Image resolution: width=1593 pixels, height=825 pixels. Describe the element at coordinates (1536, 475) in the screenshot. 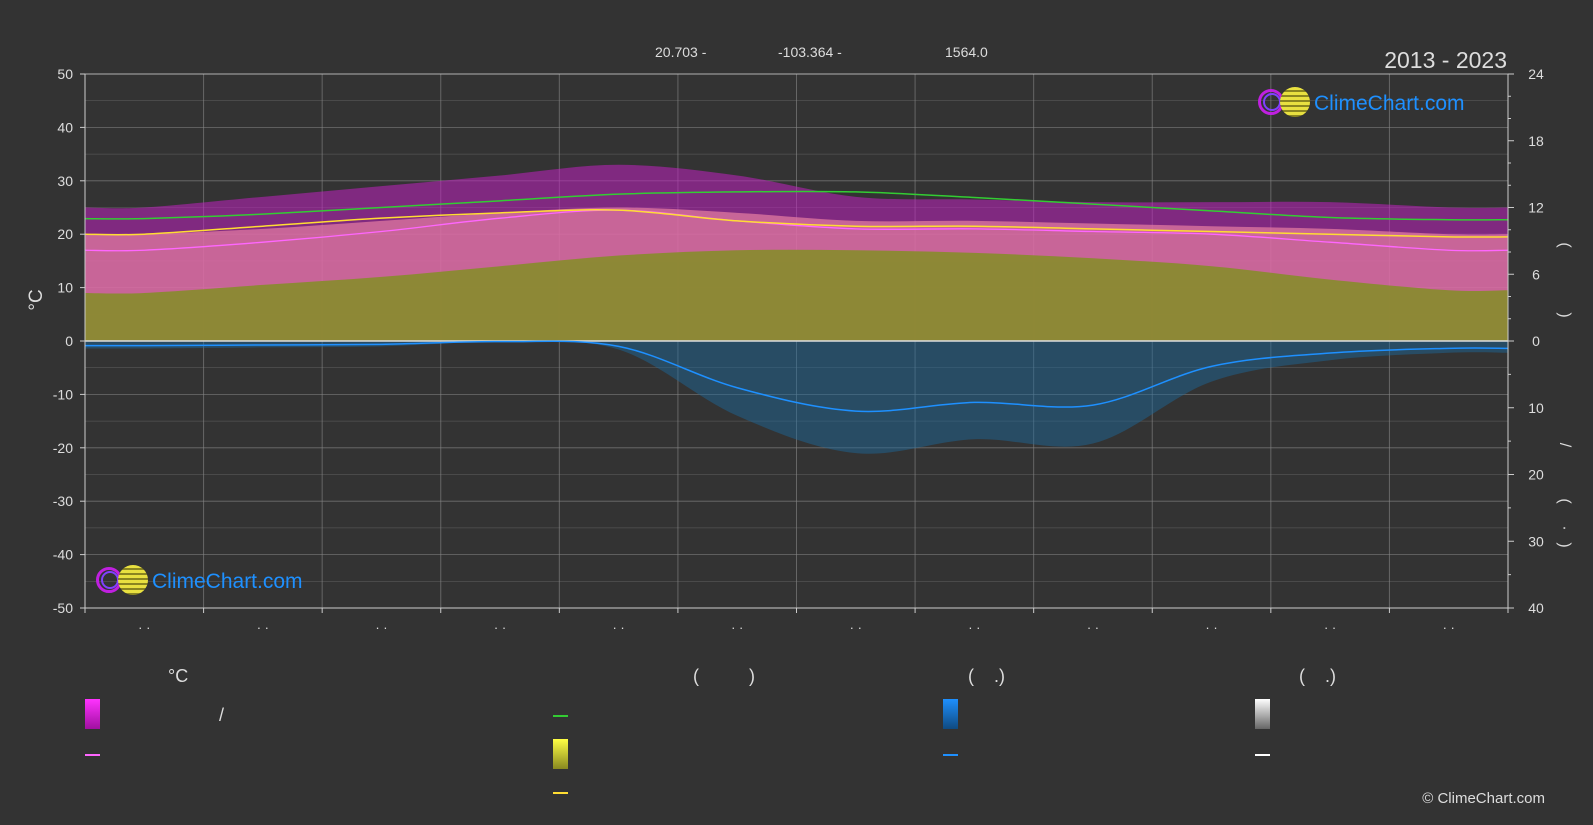

I see `right-bottom-tick-label: 20` at that location.